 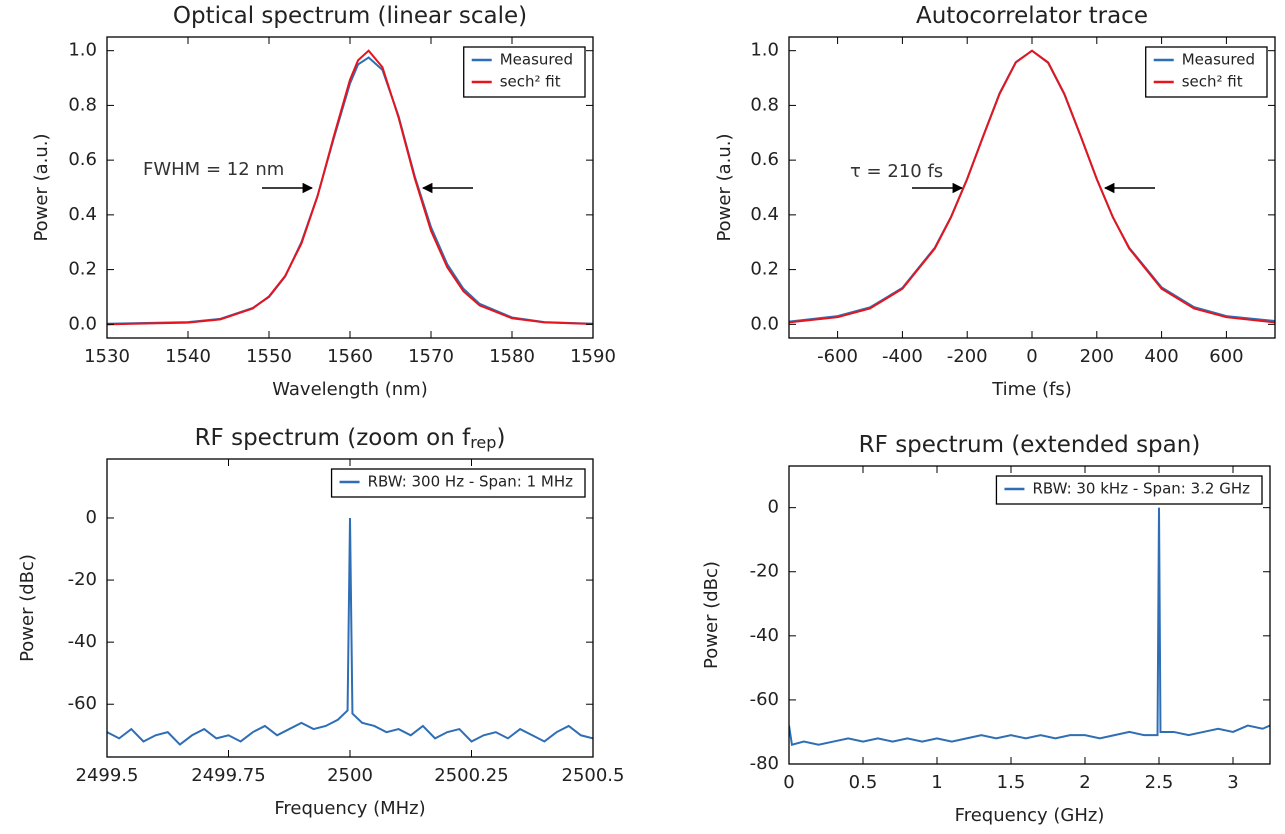 What do you see at coordinates (593, 775) in the screenshot?
I see `x-tick-label: 2500.5` at bounding box center [593, 775].